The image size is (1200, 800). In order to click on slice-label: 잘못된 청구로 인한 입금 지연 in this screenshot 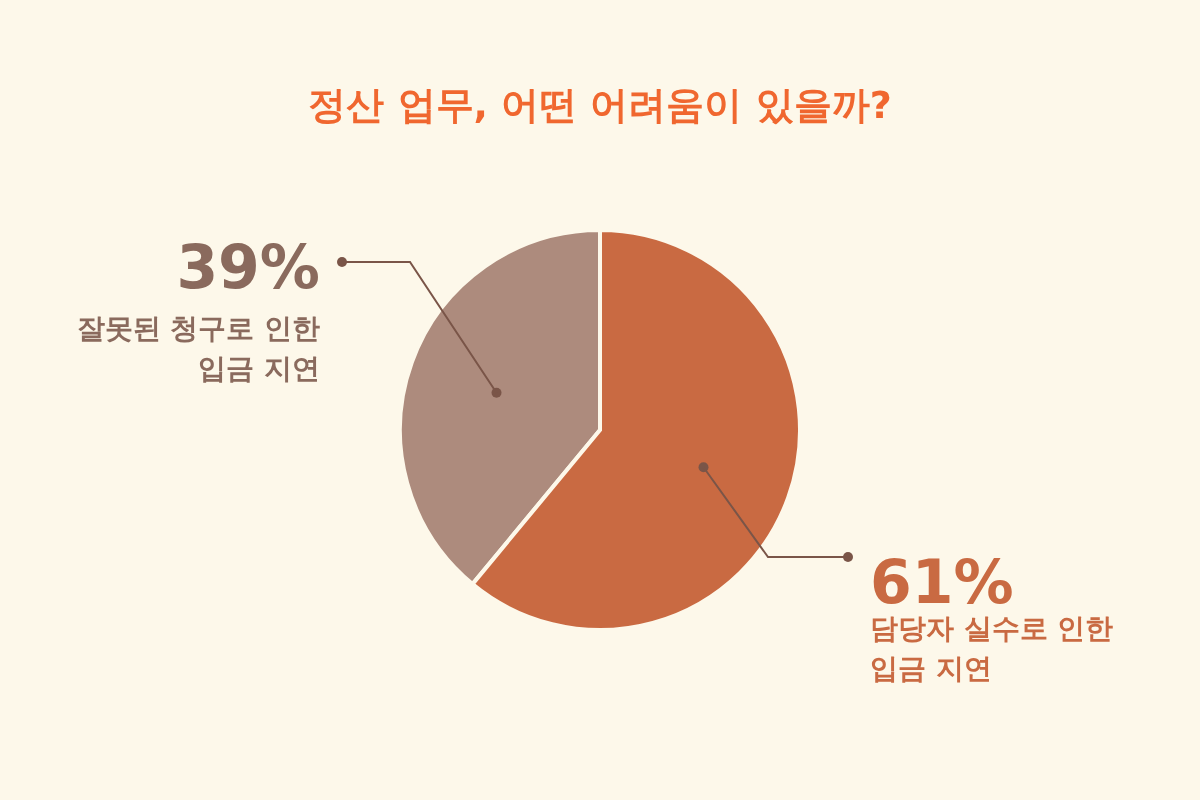, I will do `click(198, 348)`.